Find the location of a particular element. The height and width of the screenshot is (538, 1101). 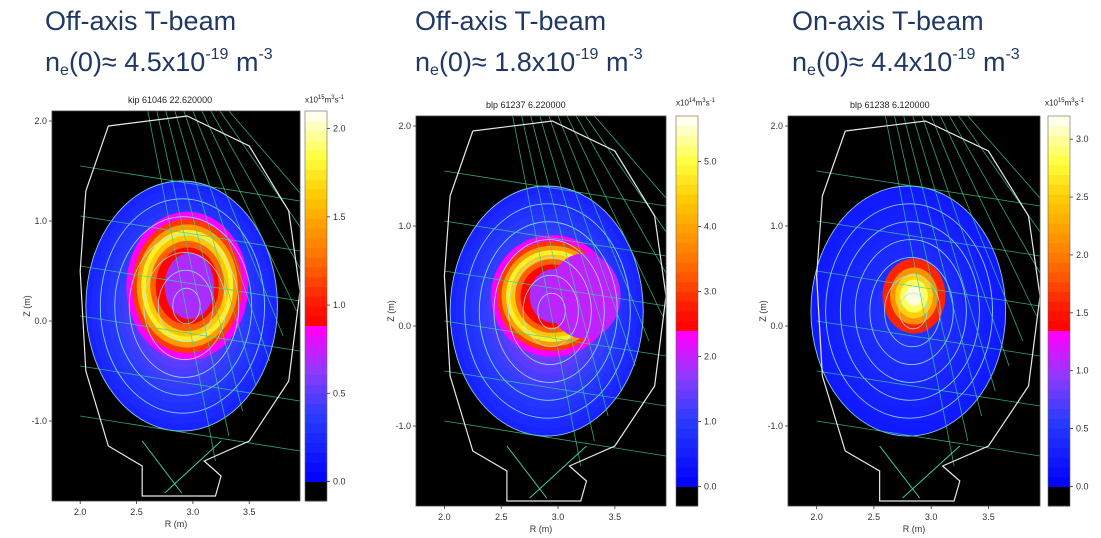

y-axis-label: Z (m) is located at coordinates (27, 306).